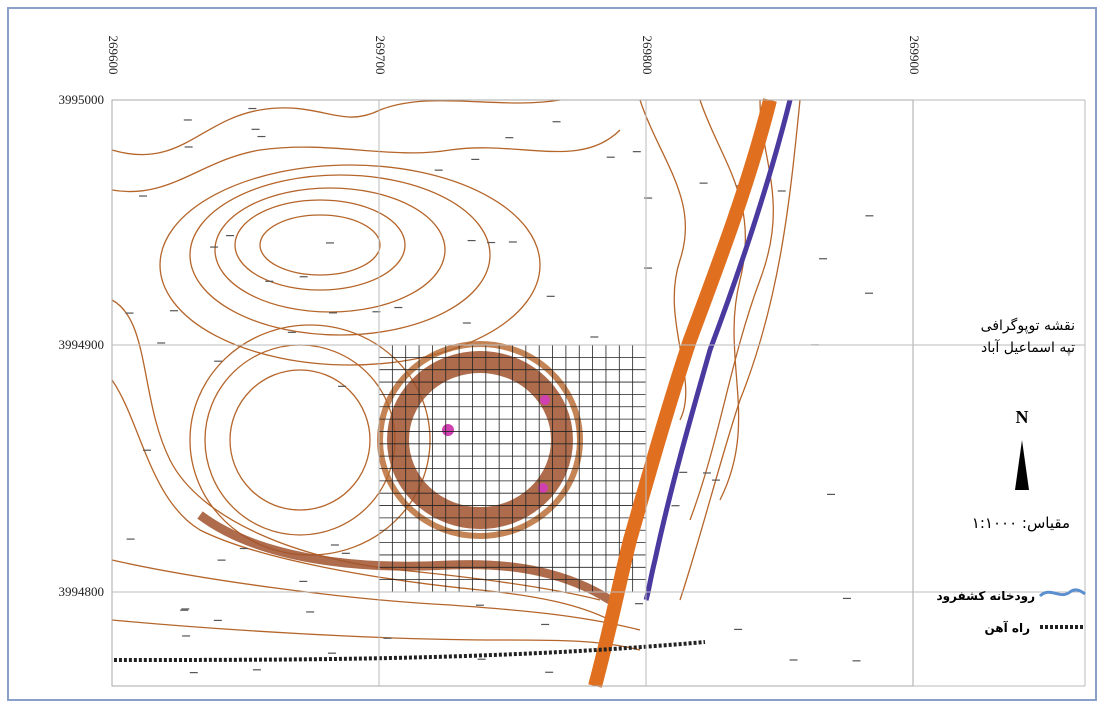 The width and height of the screenshot is (1103, 706). Describe the element at coordinates (113, 55) in the screenshot. I see `x-coordinate: 269600` at that location.